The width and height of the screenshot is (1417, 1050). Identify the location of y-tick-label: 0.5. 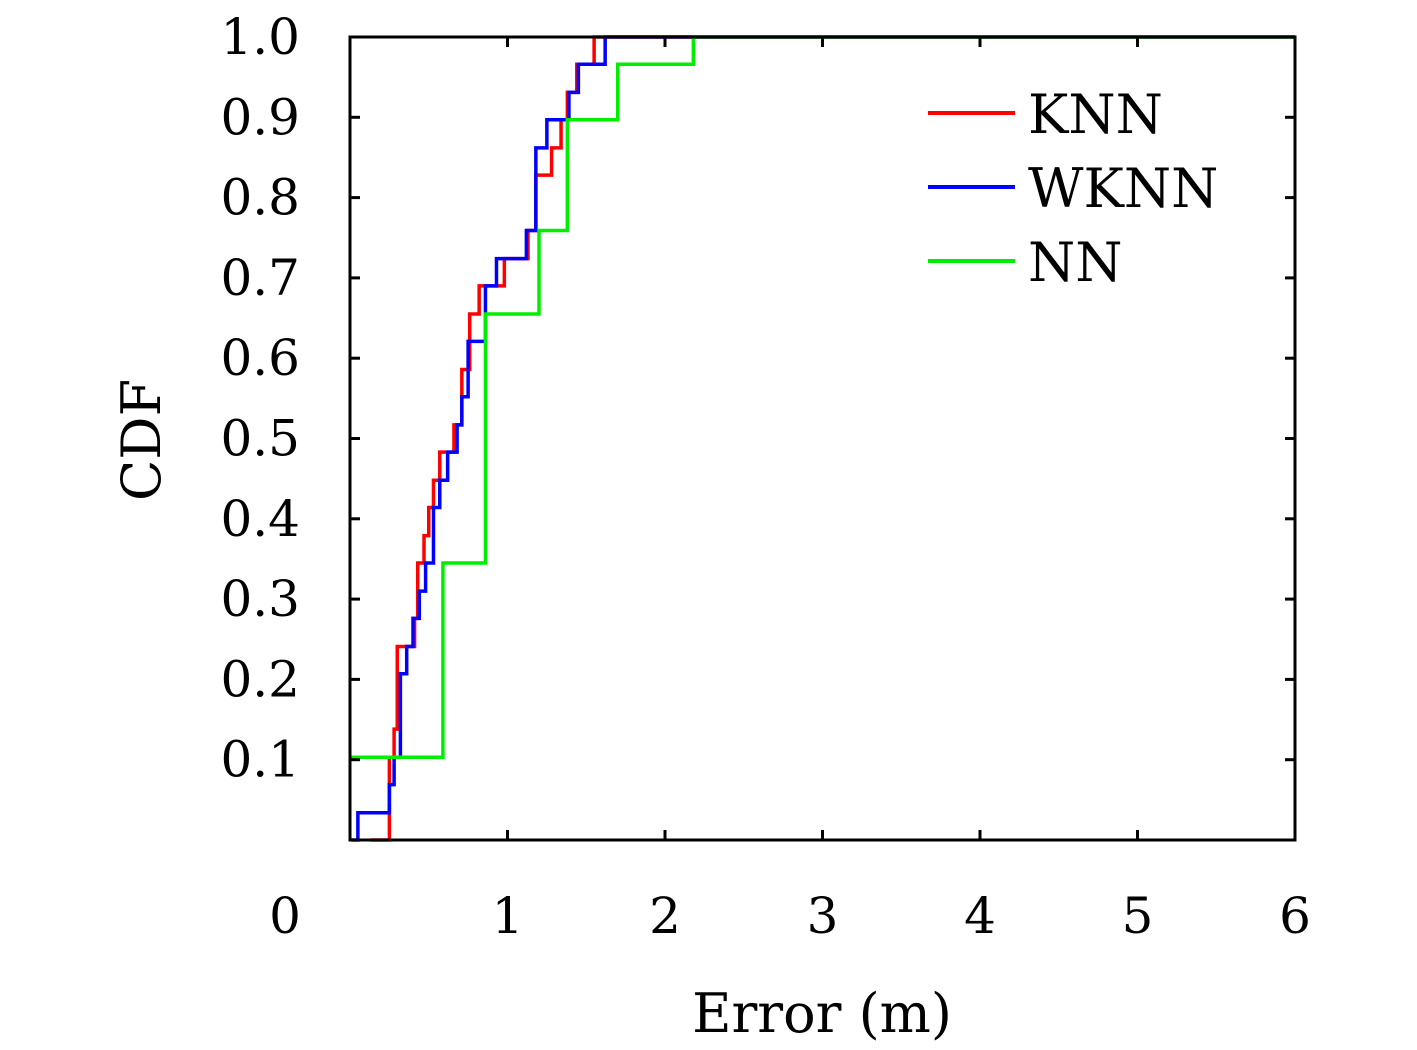
(260, 439).